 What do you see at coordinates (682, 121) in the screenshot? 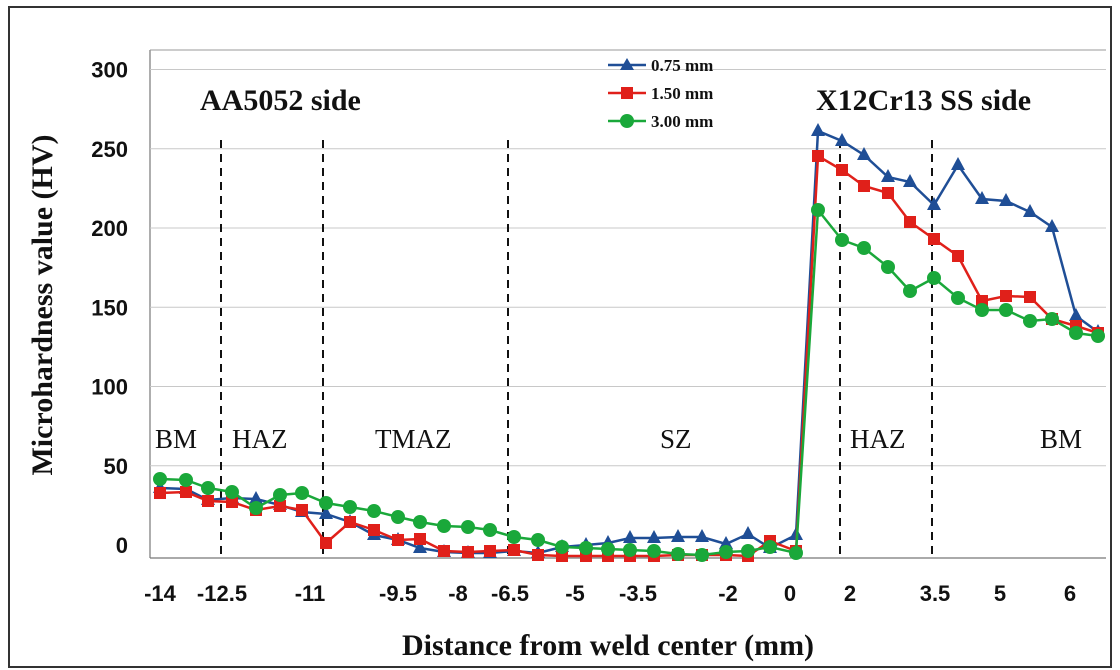
I see `legend-label-3-00: 3.00 mm` at bounding box center [682, 121].